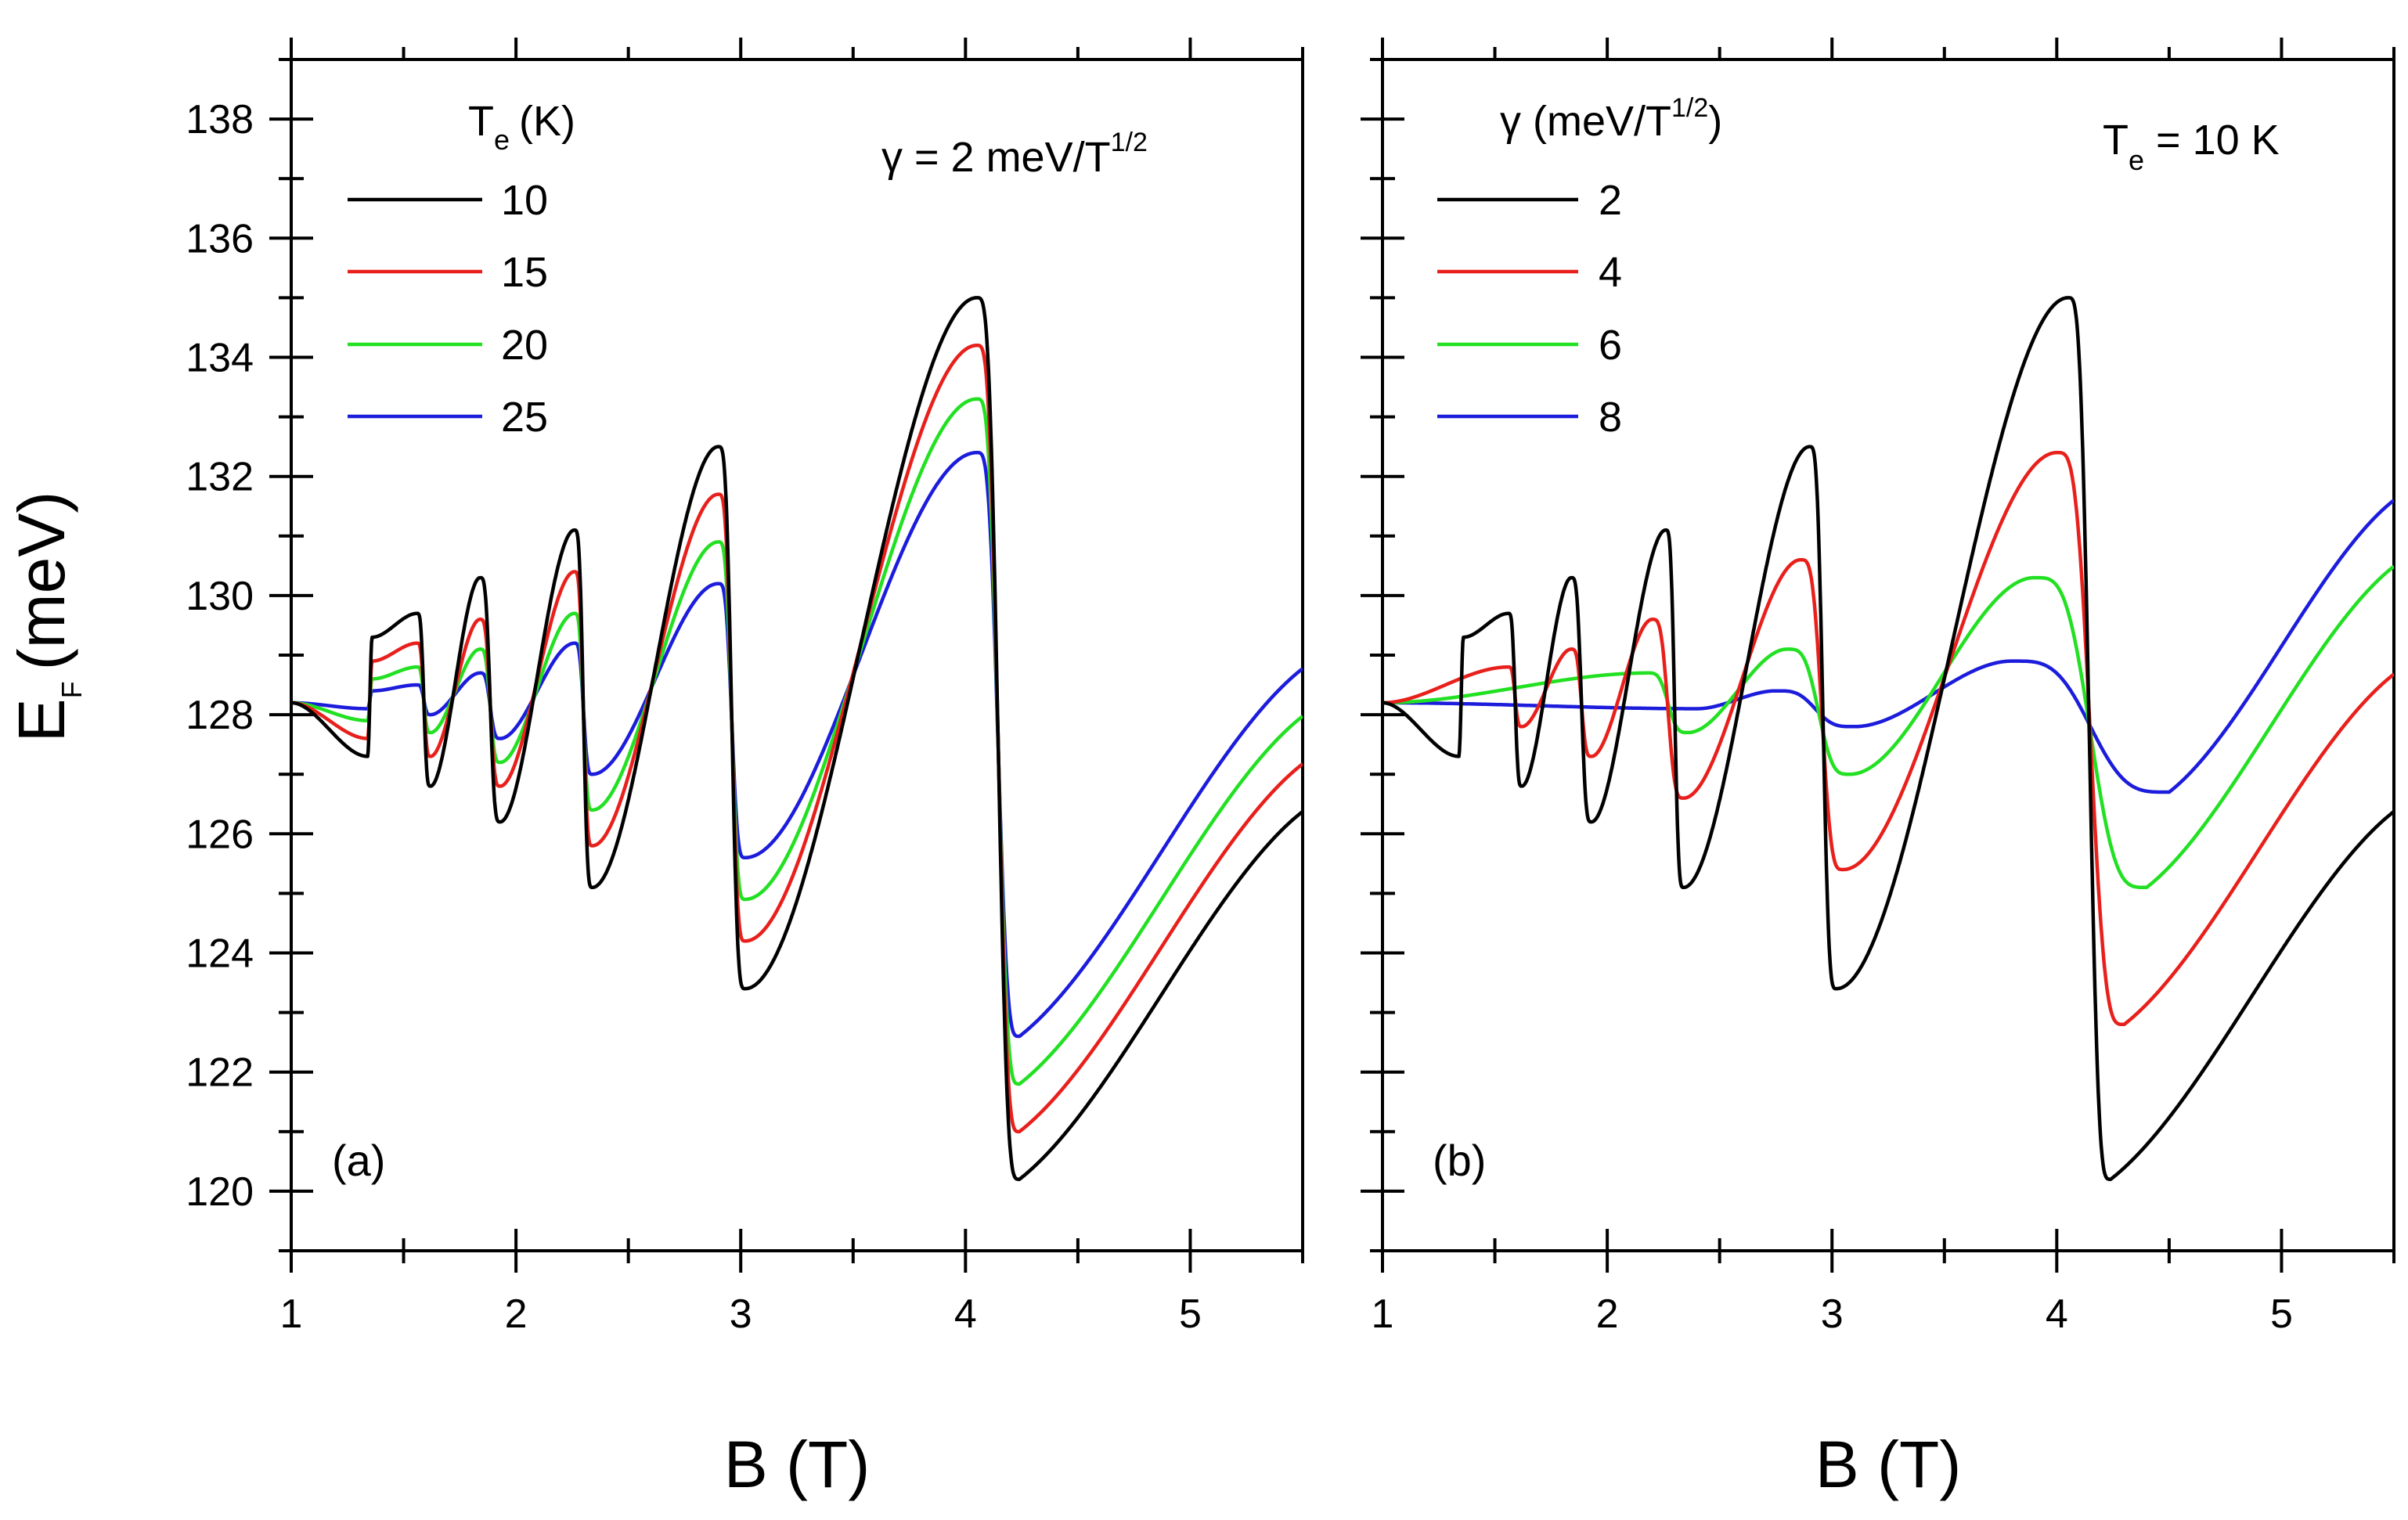  Describe the element at coordinates (1459, 1160) in the screenshot. I see `panel-b-label: (b)` at that location.